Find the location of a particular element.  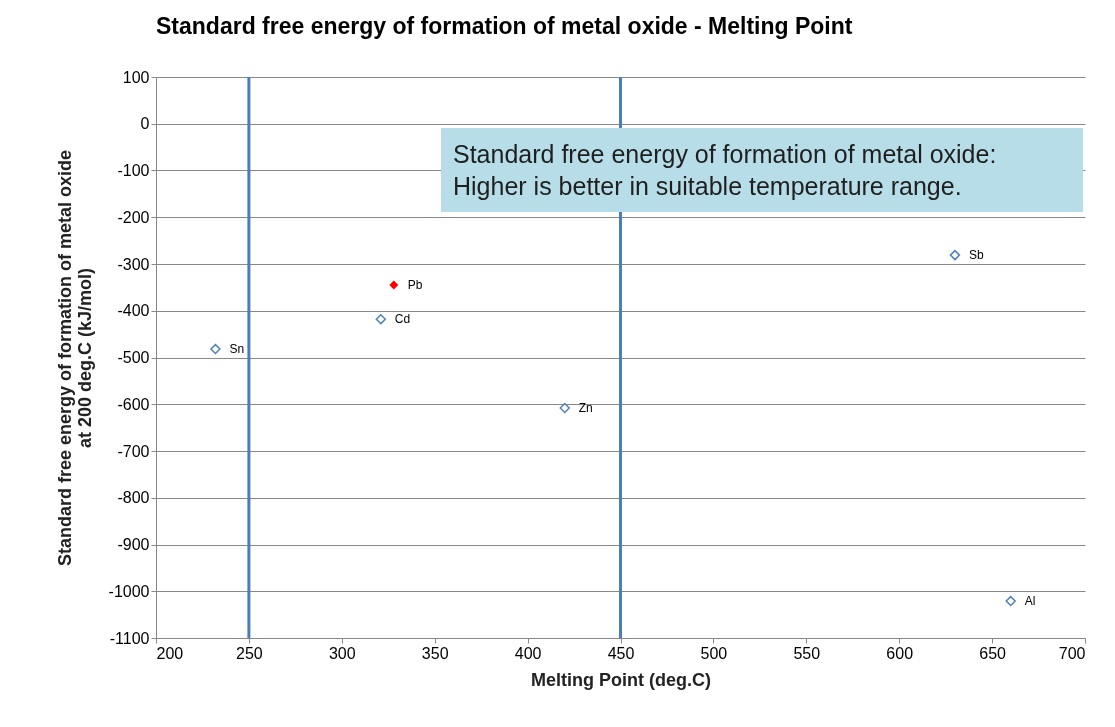

x-tick-label: 250 is located at coordinates (249, 653).